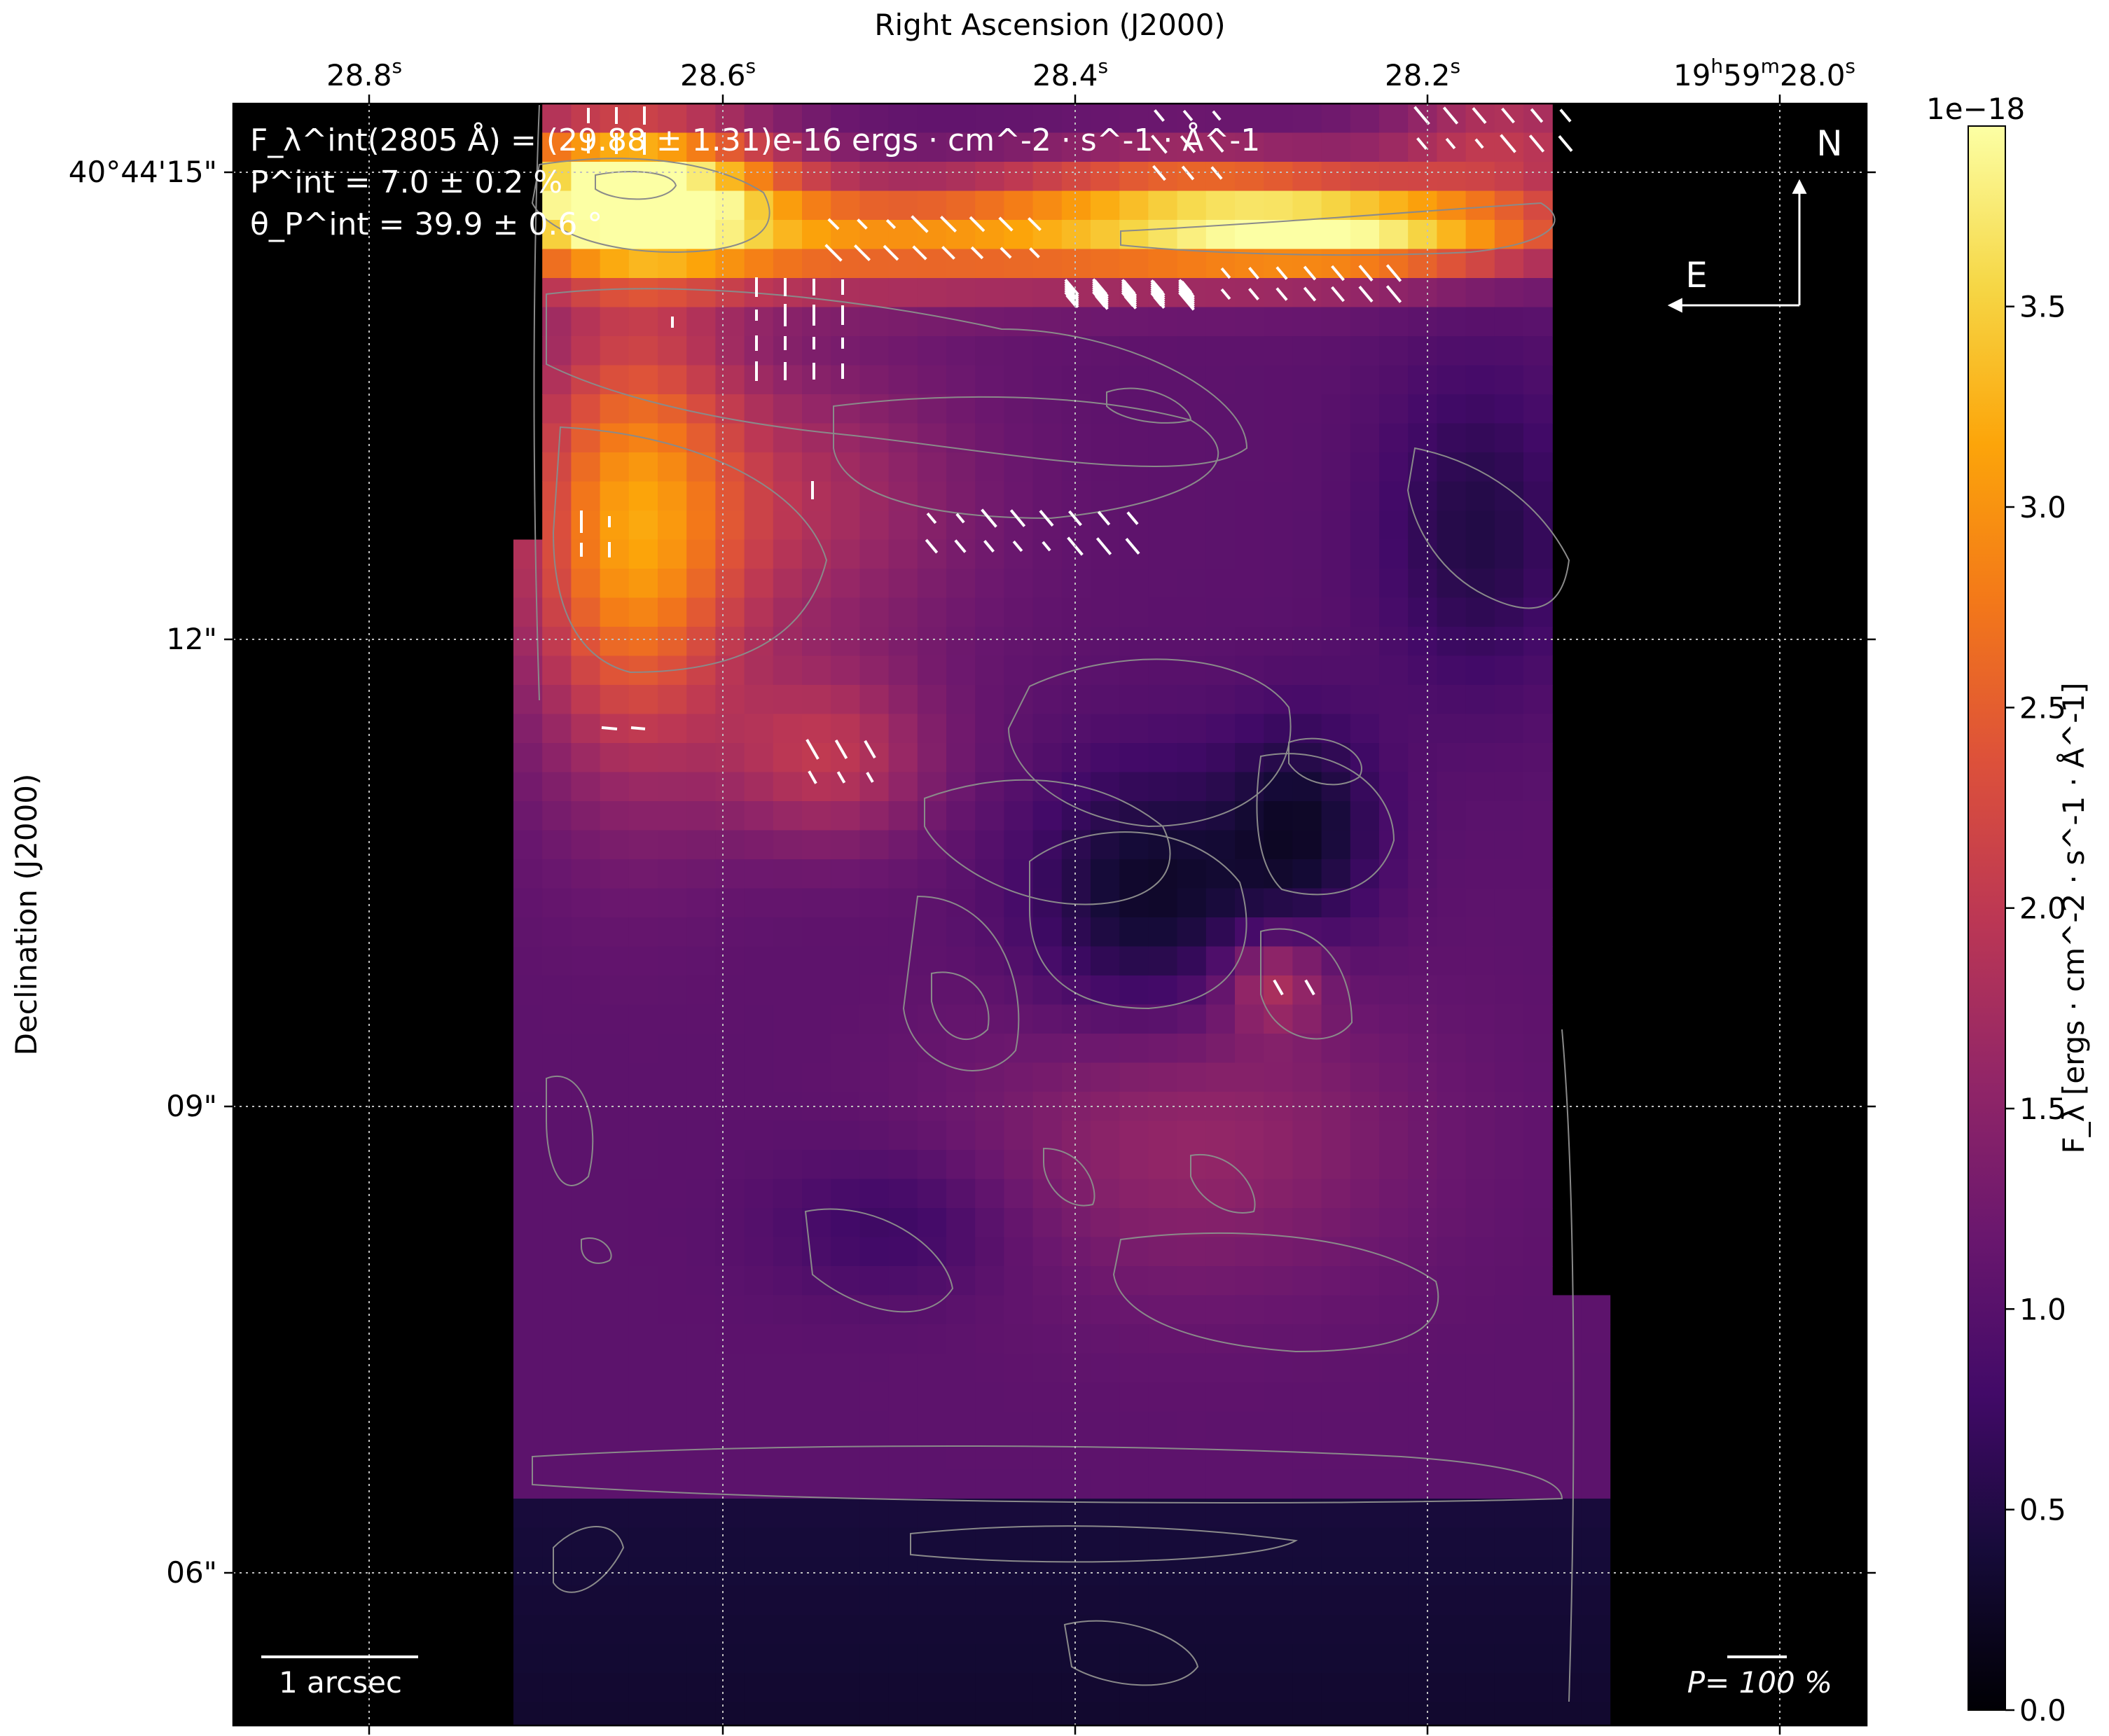 This screenshot has height=1736, width=2109. I want to click on colorbar-tick-label: 0.5, so click(2042, 1510).